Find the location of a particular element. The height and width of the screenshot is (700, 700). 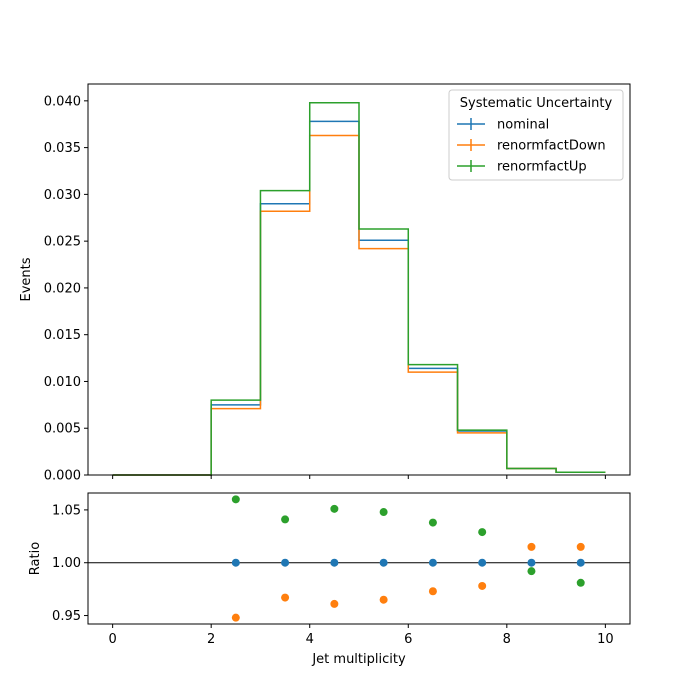

ratio-points-layer is located at coordinates (408, 558).